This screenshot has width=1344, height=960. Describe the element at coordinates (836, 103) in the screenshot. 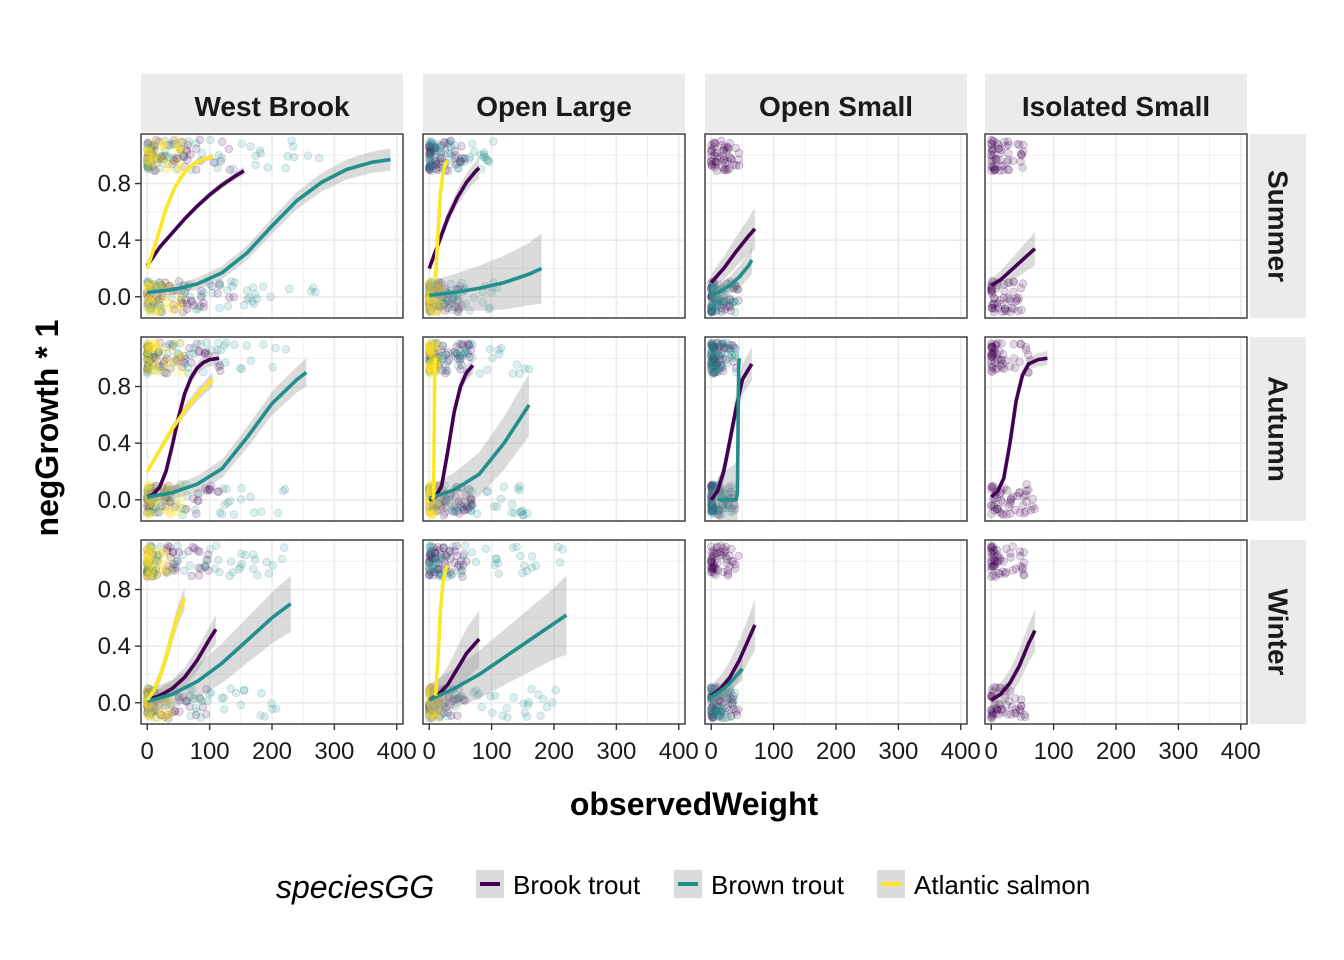

I see `column-strip: Open Small` at that location.